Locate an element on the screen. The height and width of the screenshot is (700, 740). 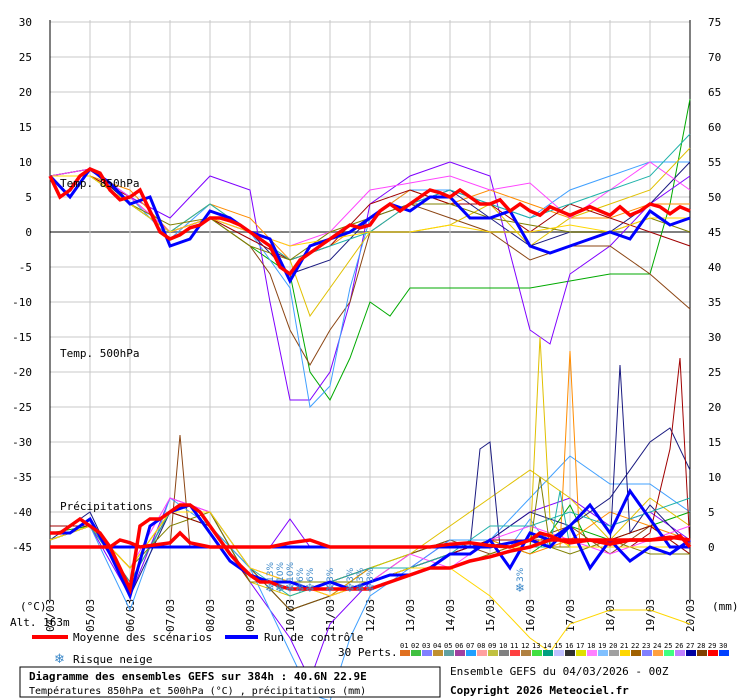
right-tick-label: 5 is located at coordinates (711, 512).